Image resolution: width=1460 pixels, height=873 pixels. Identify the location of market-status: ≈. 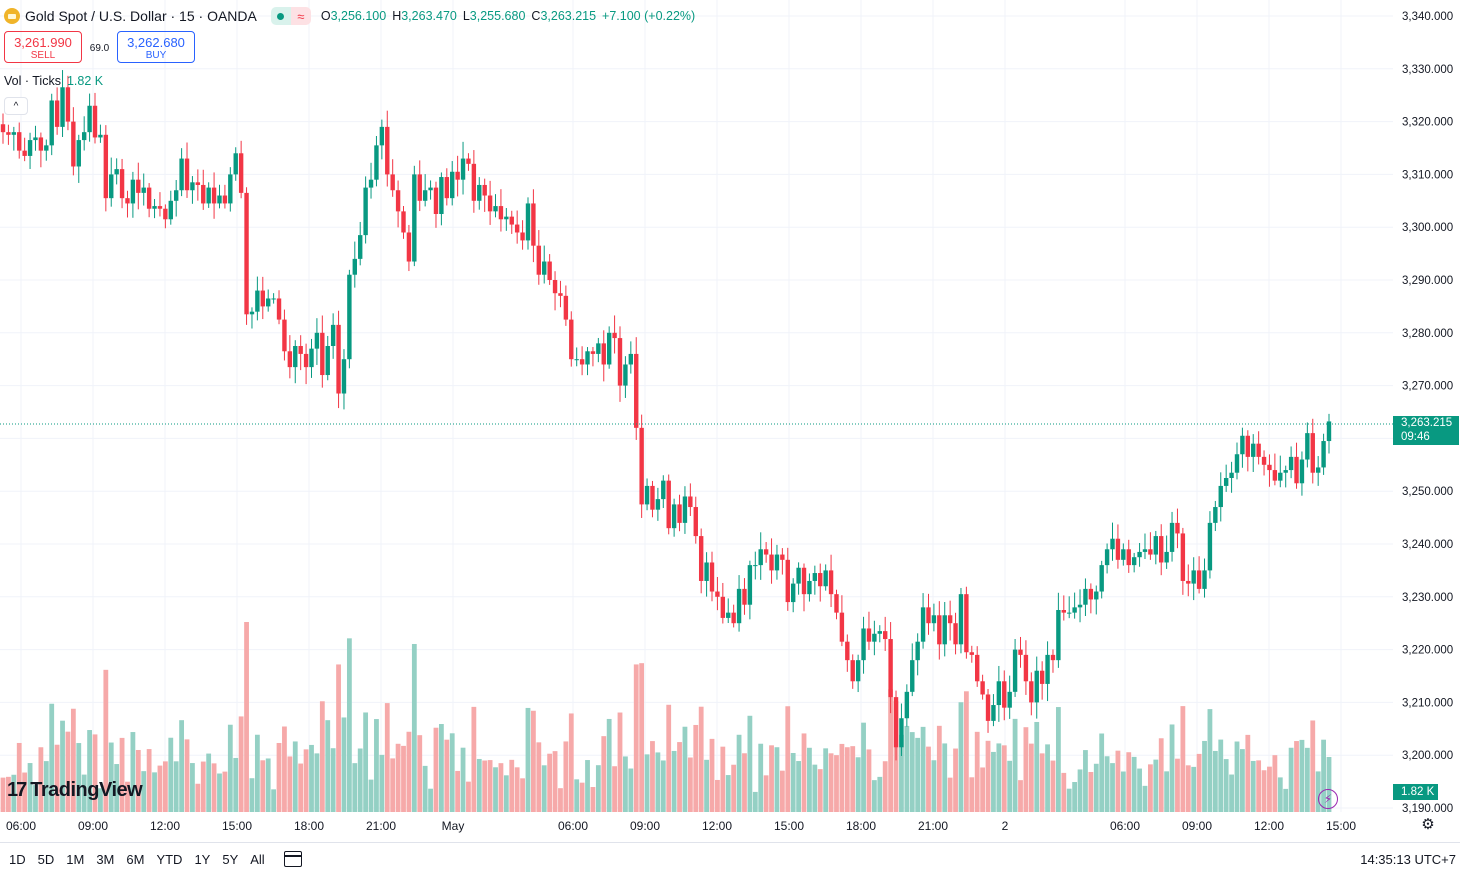
(290, 16).